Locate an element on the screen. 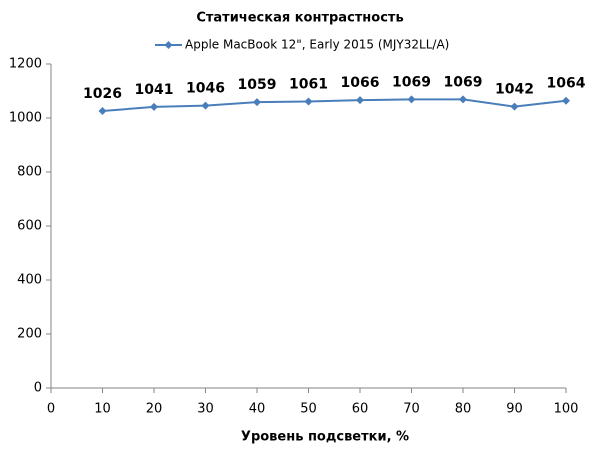 This screenshot has width=601, height=450. data-label: 1061 is located at coordinates (308, 85).